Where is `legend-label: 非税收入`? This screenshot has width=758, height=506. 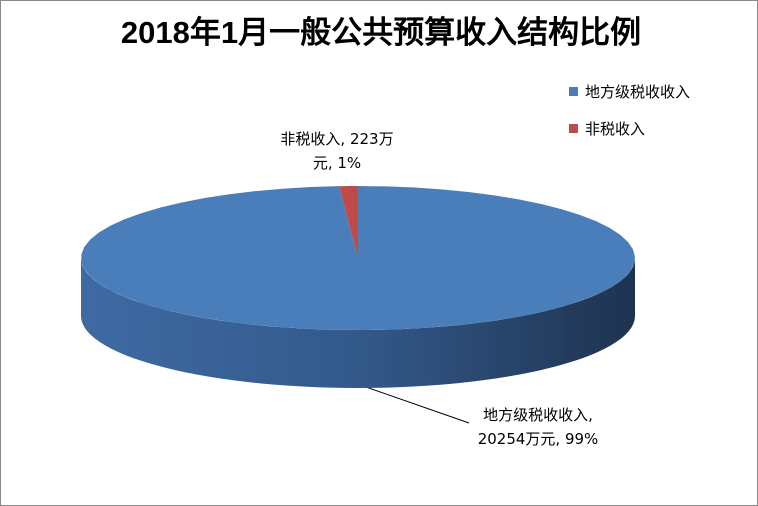 legend-label: 非税收入 is located at coordinates (615, 129).